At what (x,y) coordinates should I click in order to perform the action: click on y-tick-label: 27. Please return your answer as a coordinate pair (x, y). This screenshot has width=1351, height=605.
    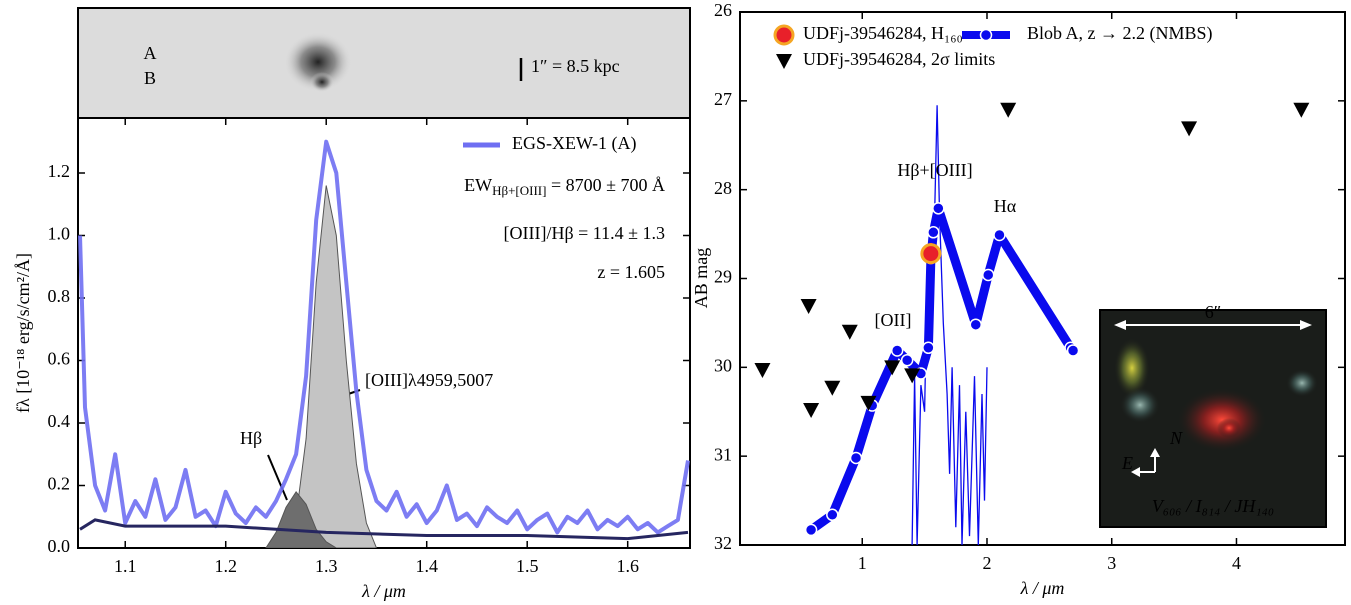
    Looking at the image, I should click on (723, 99).